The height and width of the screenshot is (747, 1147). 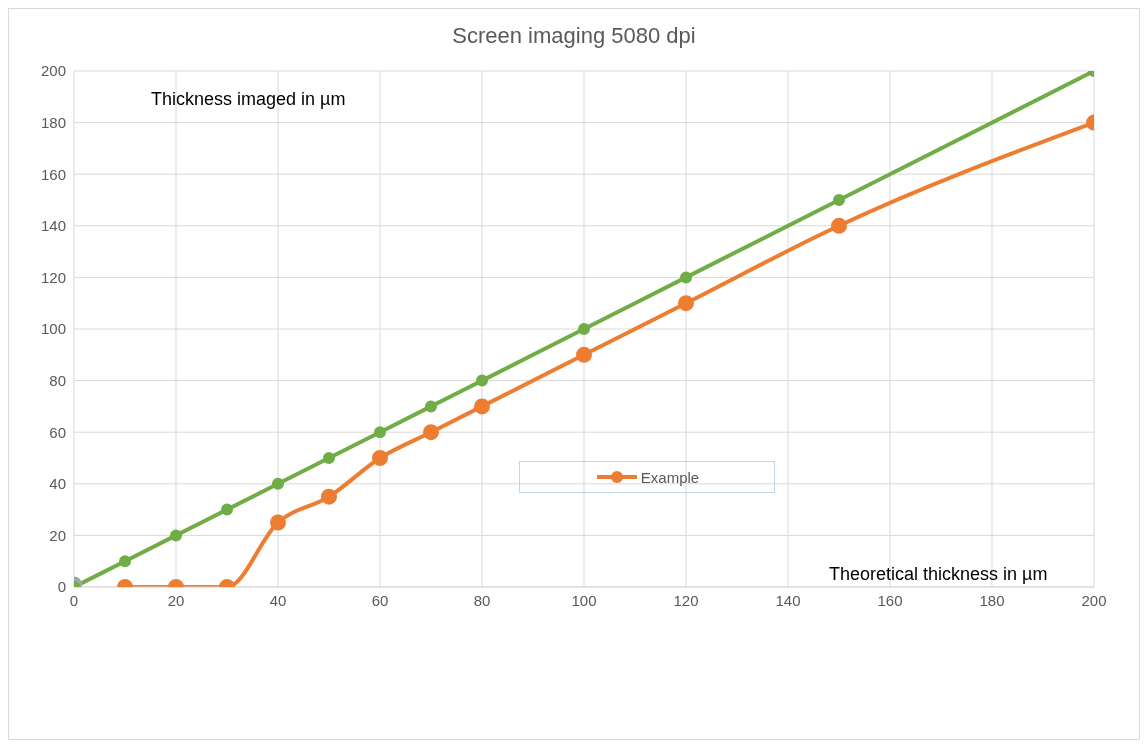 I want to click on x-tick-label: 200, so click(x=1094, y=600).